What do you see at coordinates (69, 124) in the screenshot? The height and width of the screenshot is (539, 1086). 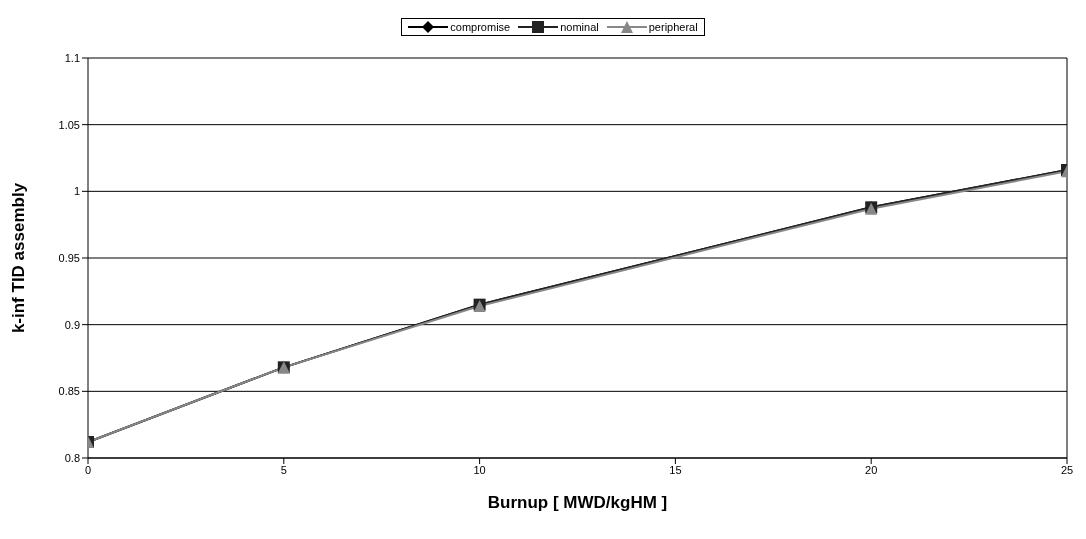 I see `y-tick-label: 1.05` at bounding box center [69, 124].